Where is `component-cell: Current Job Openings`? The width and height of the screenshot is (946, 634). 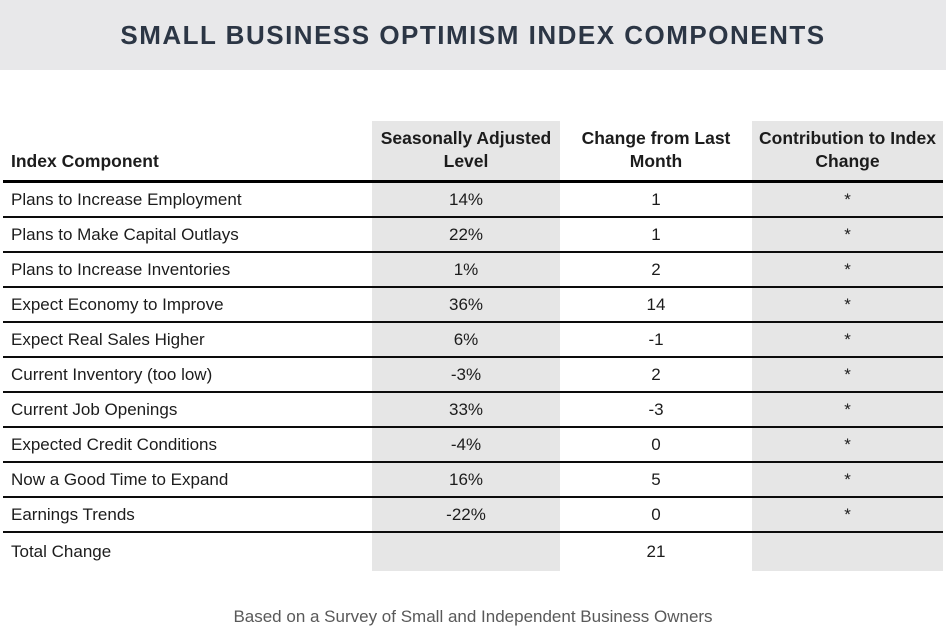
component-cell: Current Job Openings is located at coordinates (94, 409).